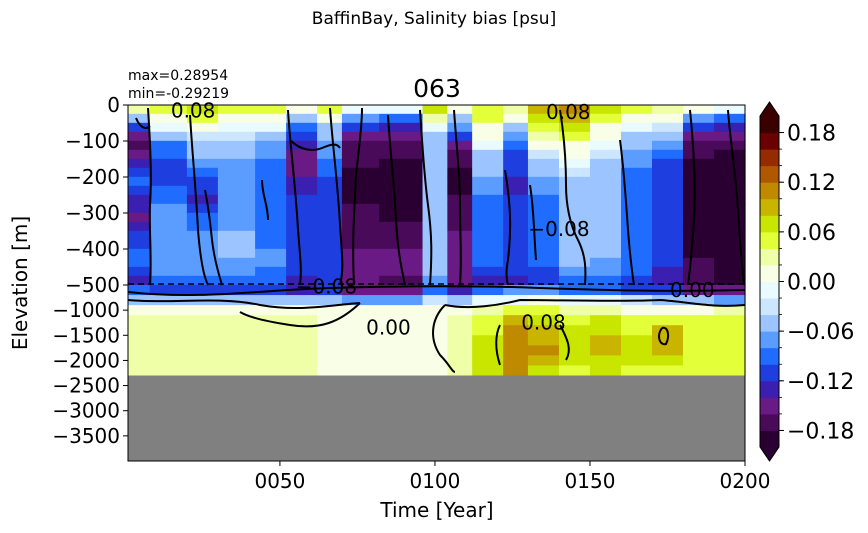 Image resolution: width=868 pixels, height=533 pixels. I want to click on y-tick-label: −400, so click(92, 249).